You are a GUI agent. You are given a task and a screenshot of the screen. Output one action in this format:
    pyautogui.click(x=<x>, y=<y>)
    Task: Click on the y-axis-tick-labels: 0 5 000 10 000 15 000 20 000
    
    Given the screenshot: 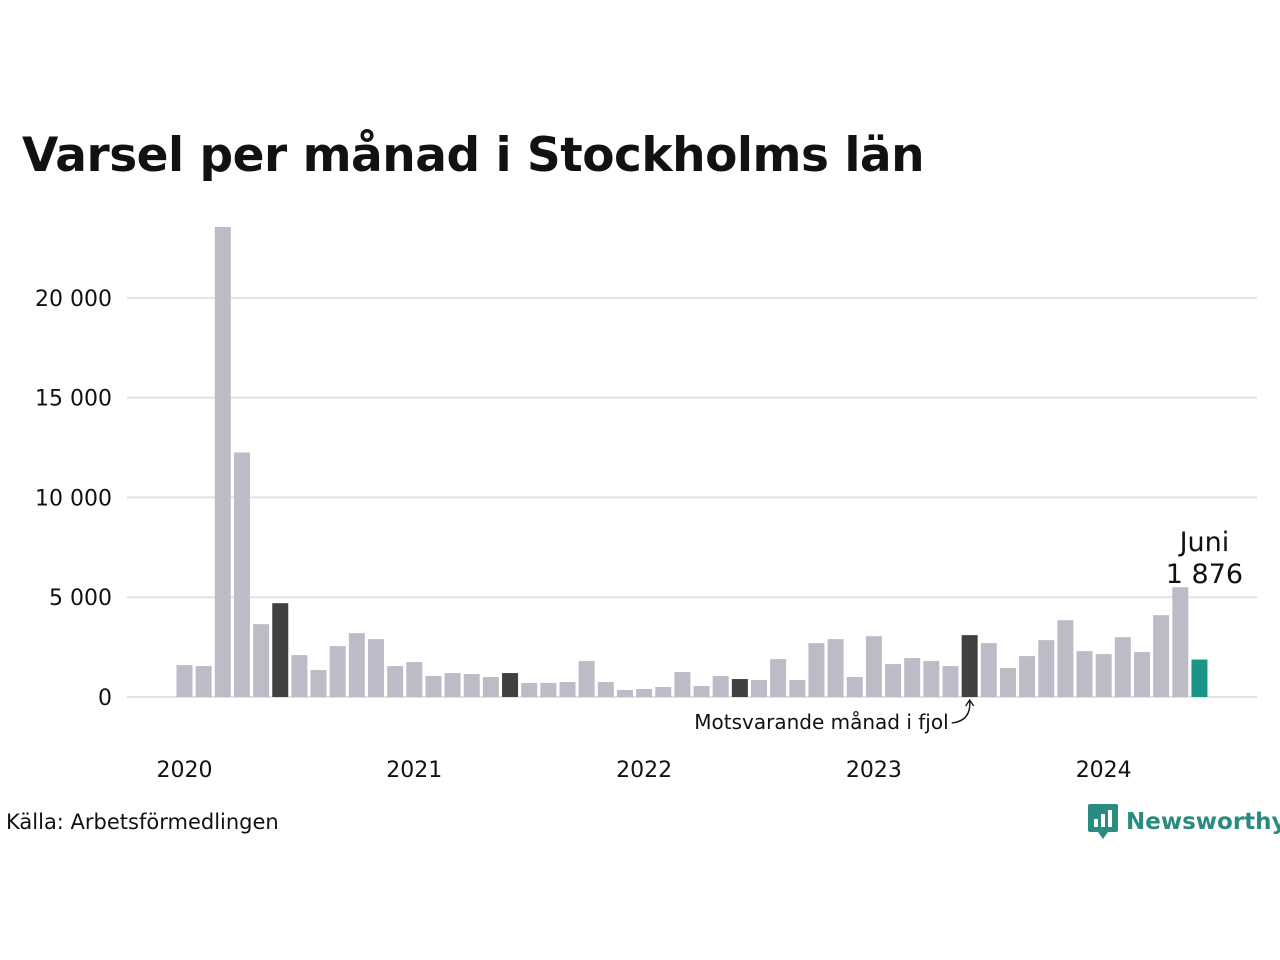 What is the action you would take?
    pyautogui.click(x=73, y=499)
    